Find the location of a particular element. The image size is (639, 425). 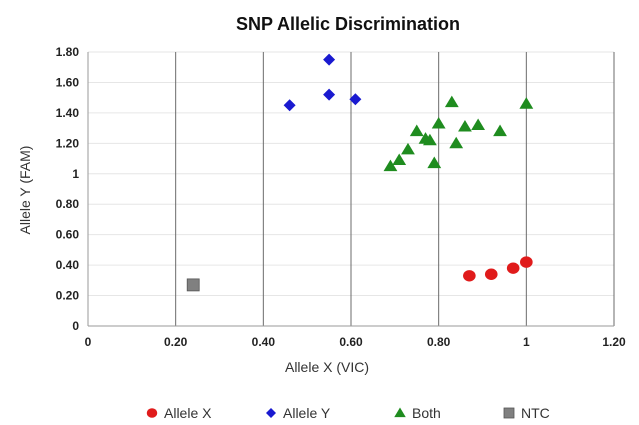

y-tick-label: 0.80 is located at coordinates (68, 204).